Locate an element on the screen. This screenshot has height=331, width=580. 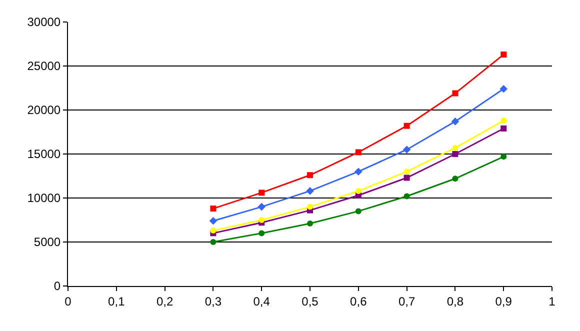
x-tick-label: 0,7 is located at coordinates (407, 301).